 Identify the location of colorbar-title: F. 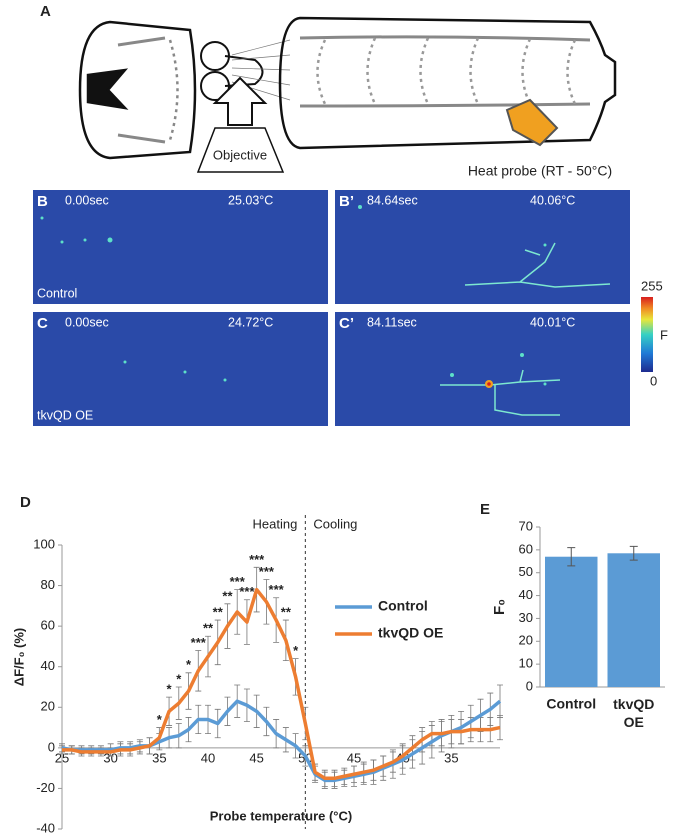
(664, 334).